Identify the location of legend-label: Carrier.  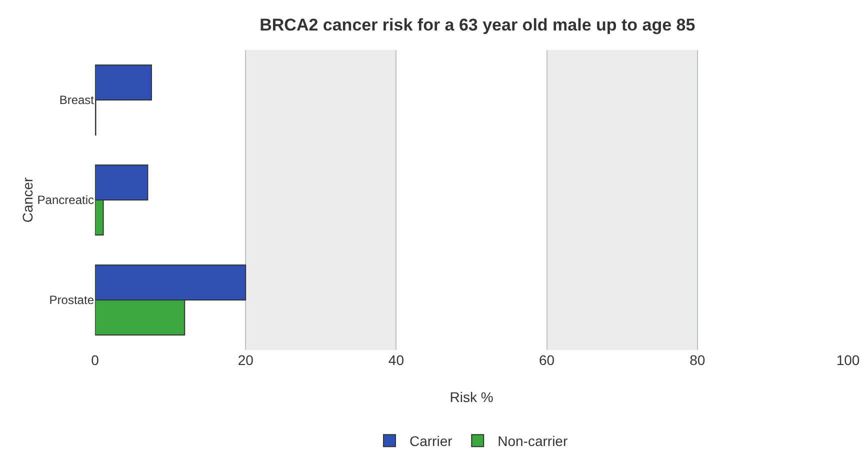
(431, 441).